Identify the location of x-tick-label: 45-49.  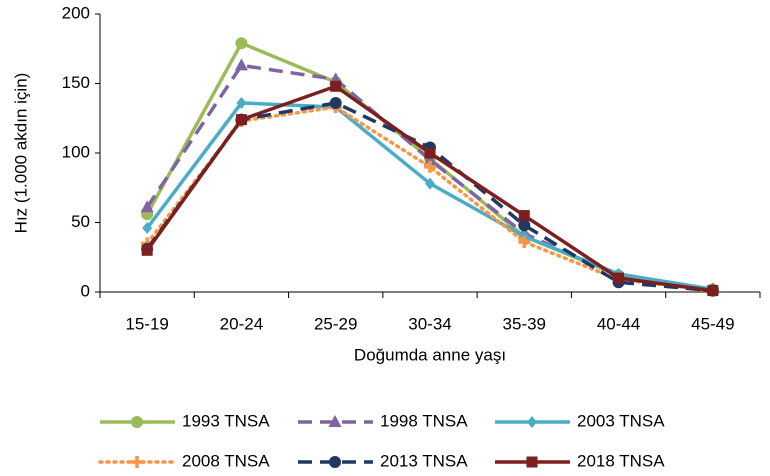
(712, 323).